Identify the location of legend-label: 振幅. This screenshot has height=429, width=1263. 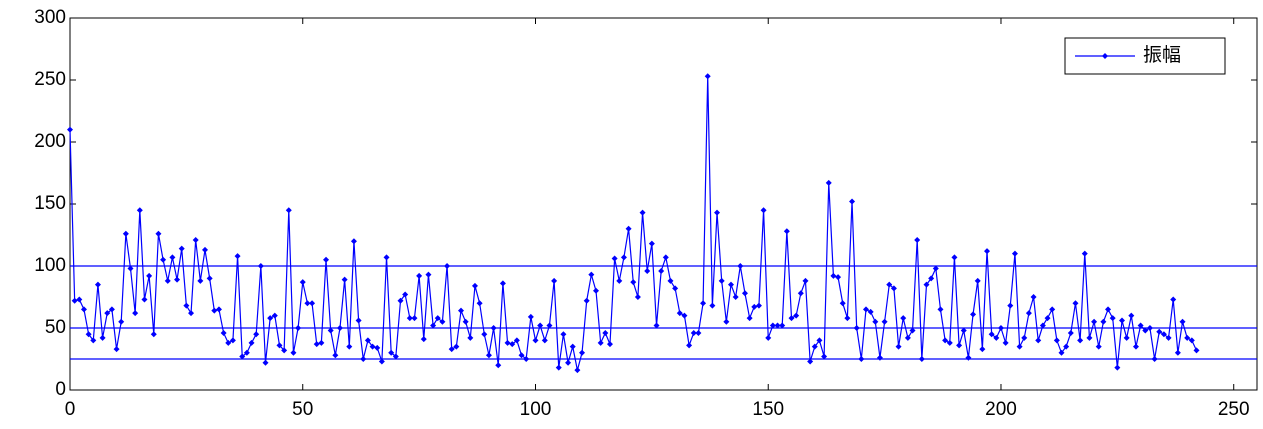
(1162, 55).